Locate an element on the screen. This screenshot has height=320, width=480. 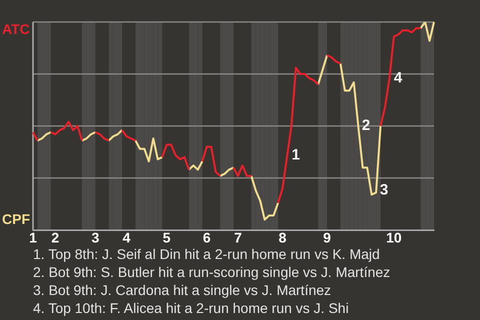
x-tick-label: 1 is located at coordinates (33, 237).